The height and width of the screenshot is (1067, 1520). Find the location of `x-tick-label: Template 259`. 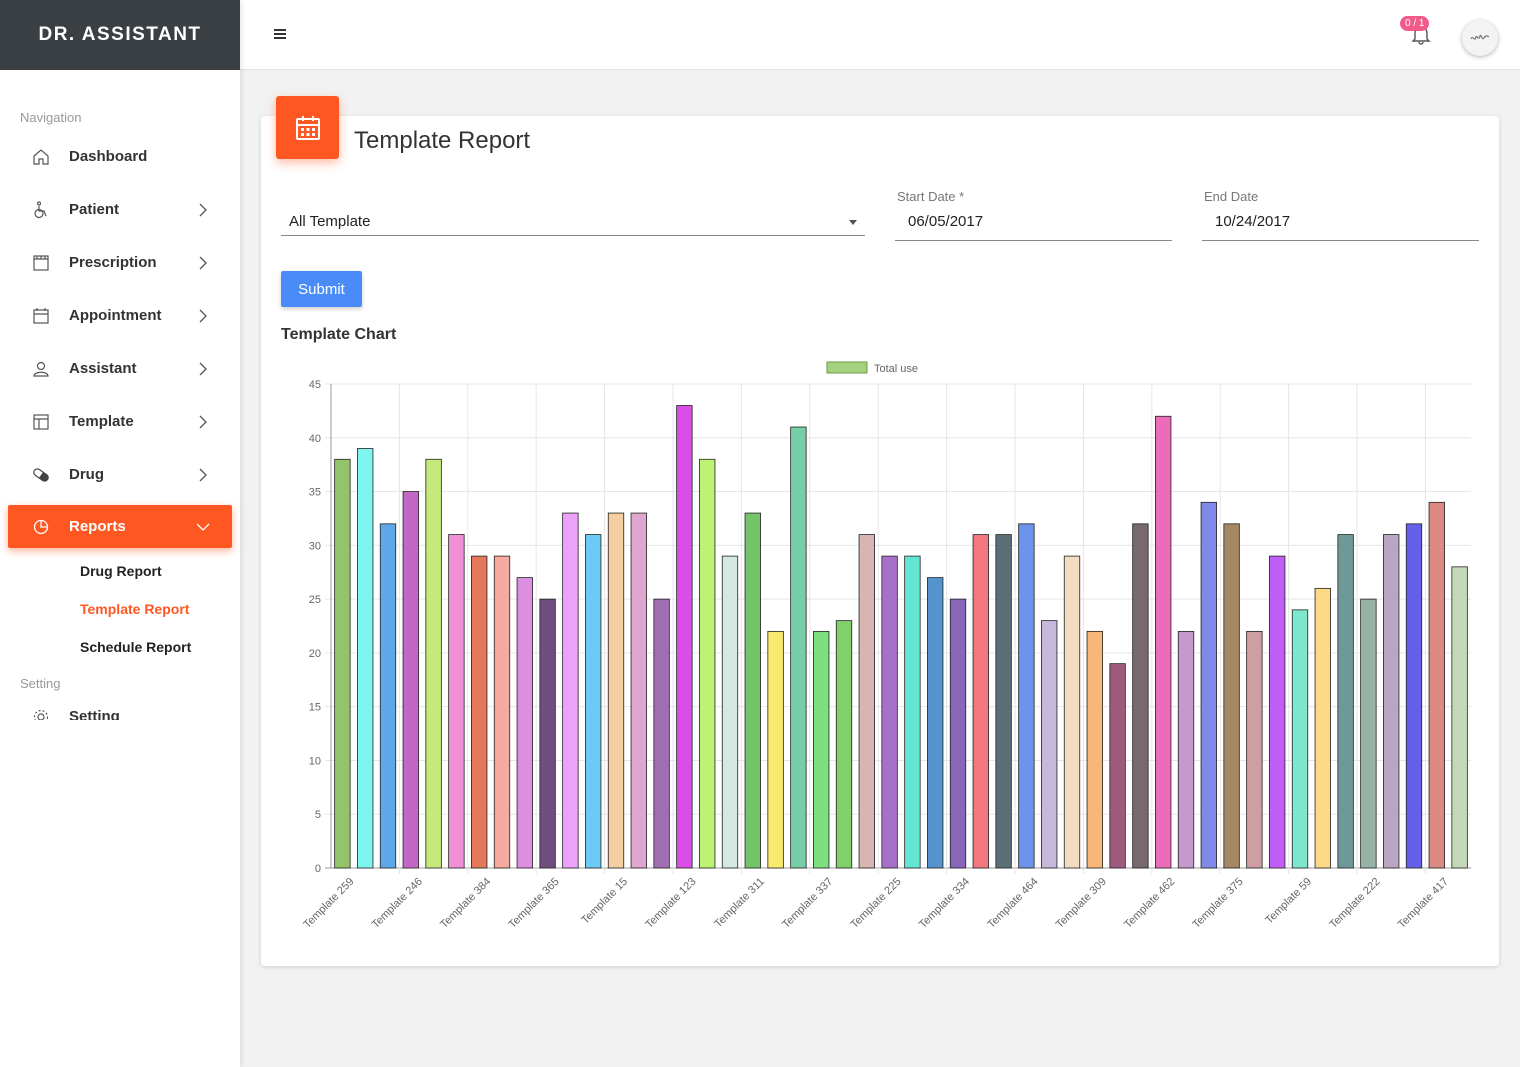

x-tick-label: Template 259 is located at coordinates (328, 903).